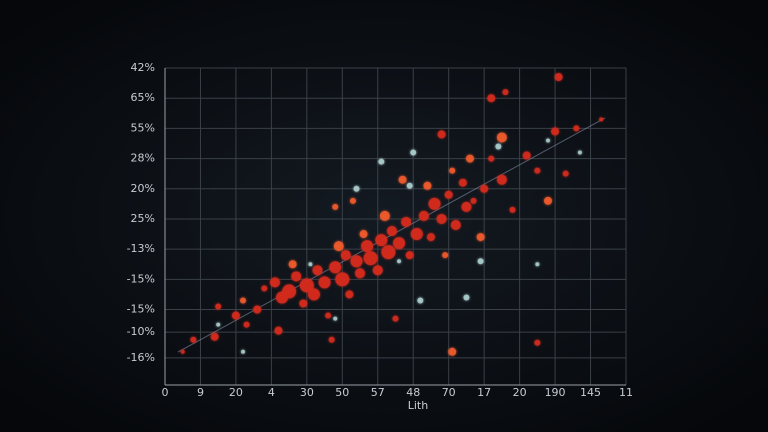 Image resolution: width=768 pixels, height=432 pixels. I want to click on x-tick-label: 0, so click(165, 392).